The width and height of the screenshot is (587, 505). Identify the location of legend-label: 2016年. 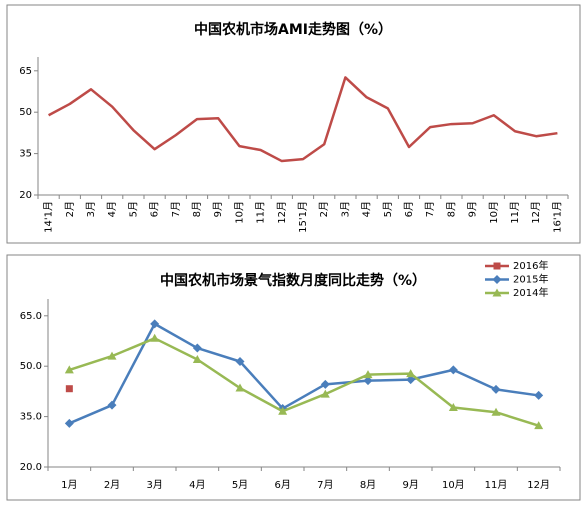
(530, 265).